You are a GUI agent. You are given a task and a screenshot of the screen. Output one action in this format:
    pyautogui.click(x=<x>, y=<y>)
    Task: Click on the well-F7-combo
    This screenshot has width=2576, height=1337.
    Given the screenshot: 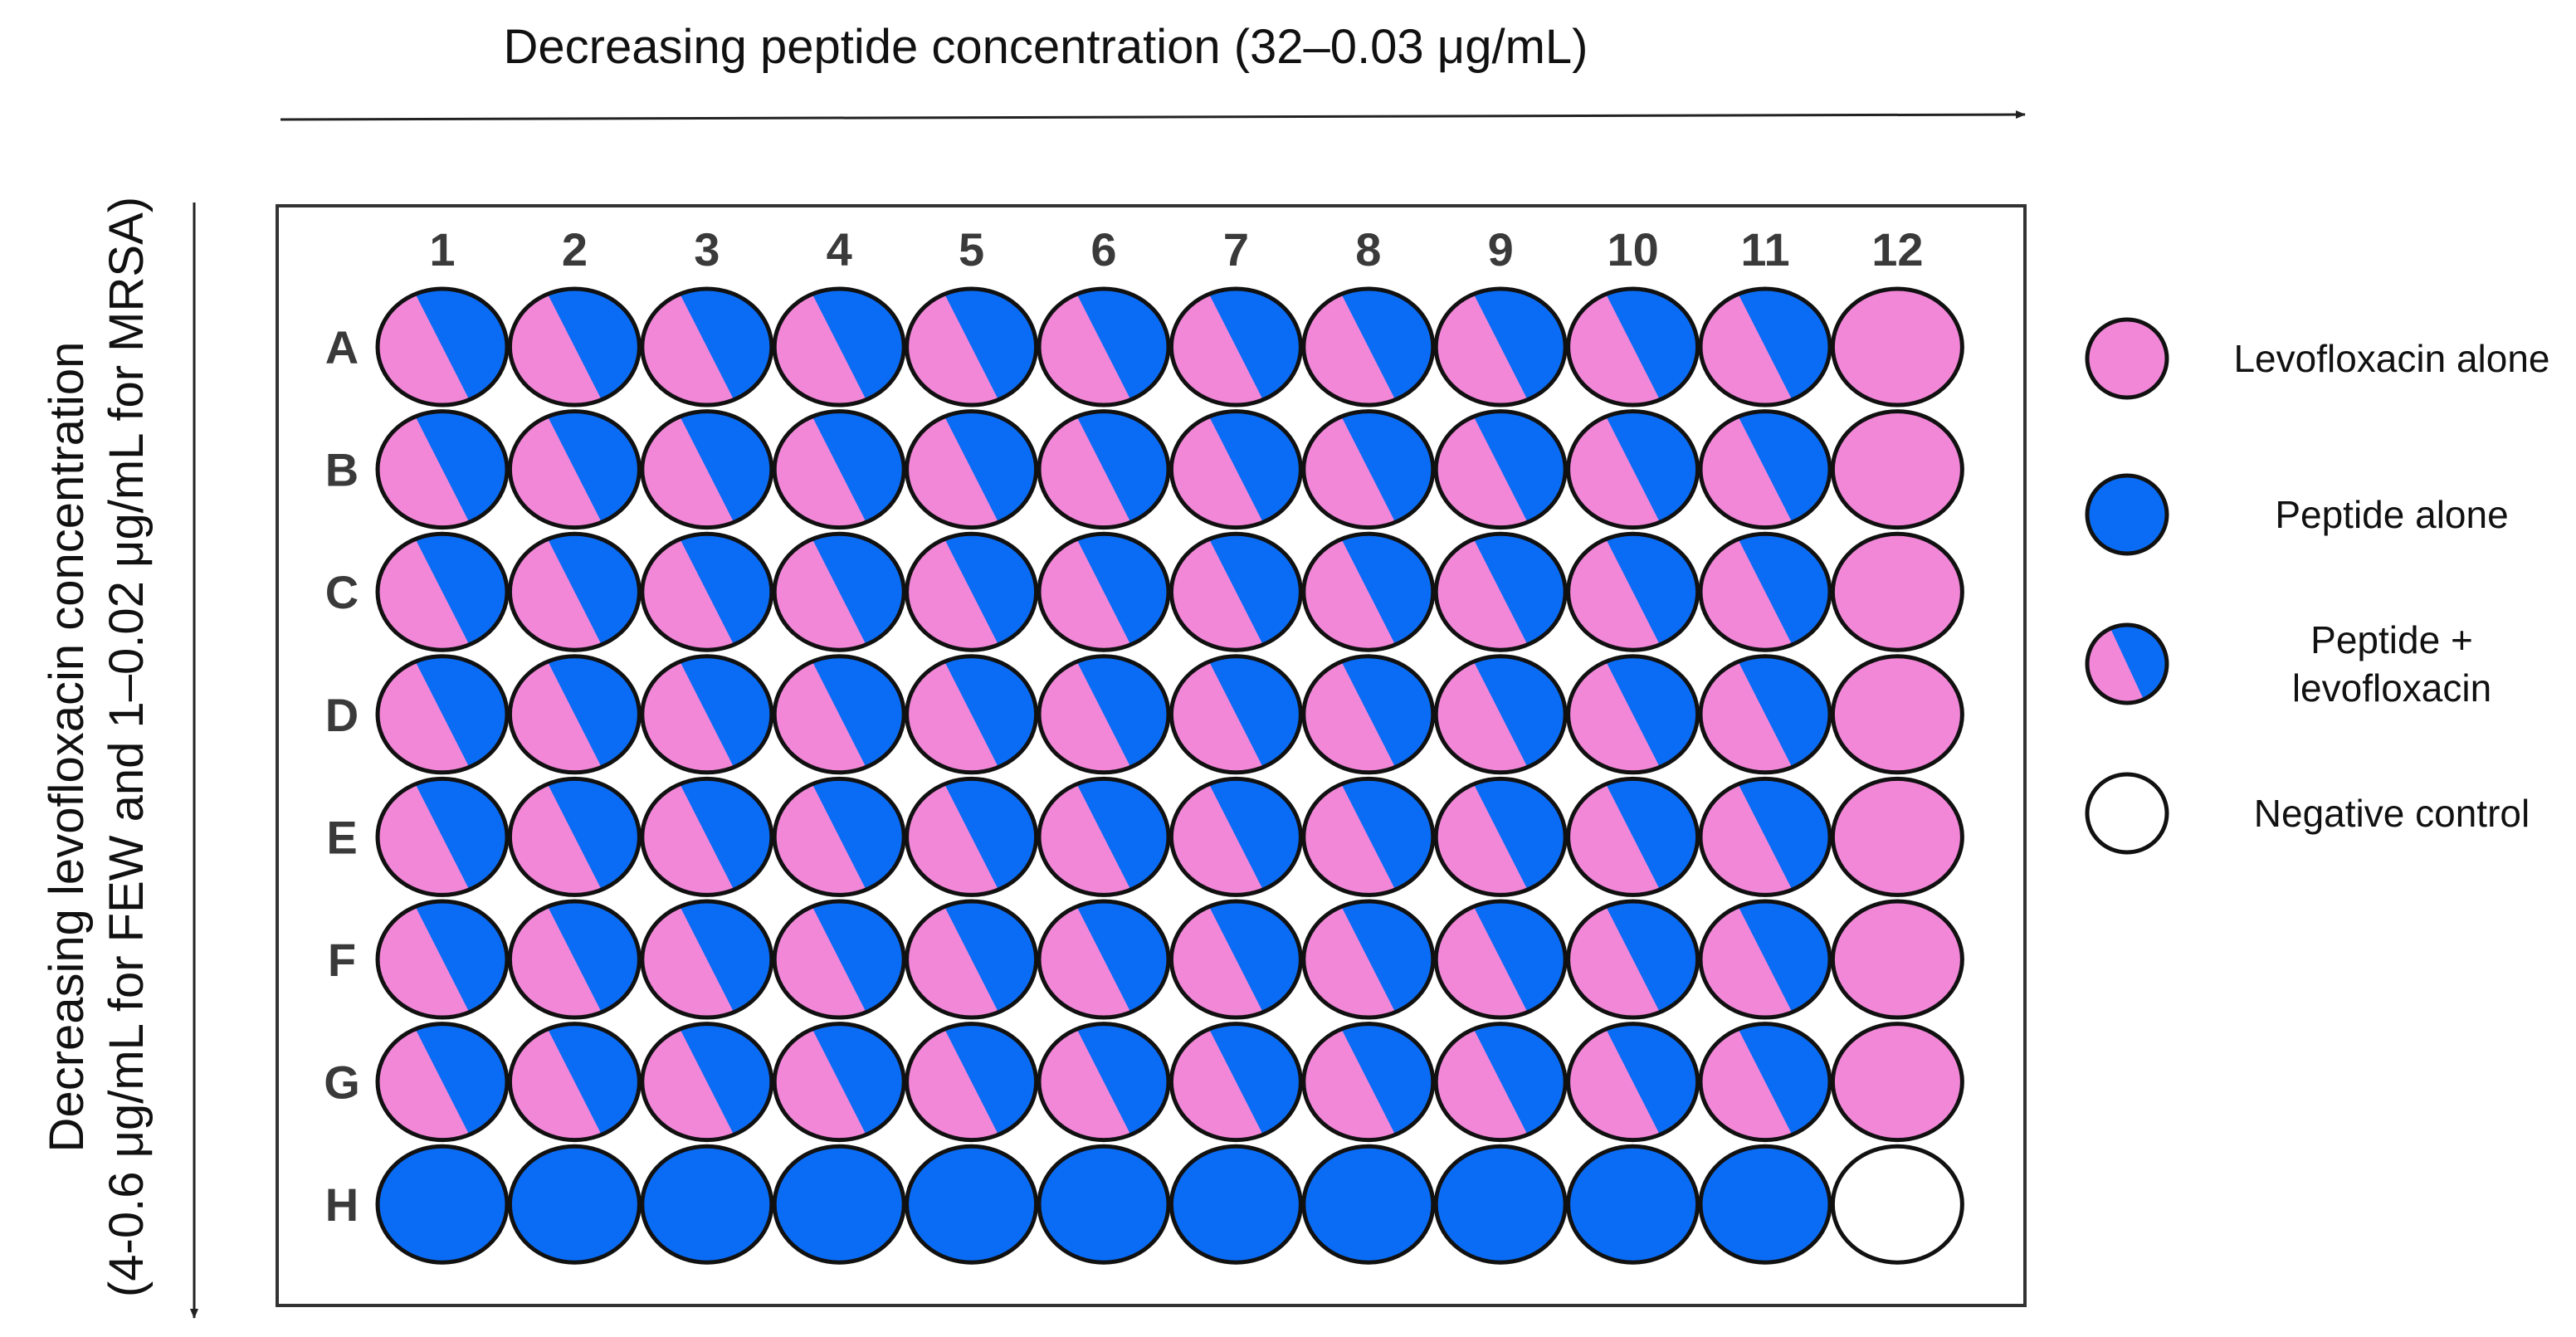 What is the action you would take?
    pyautogui.click(x=1236, y=959)
    